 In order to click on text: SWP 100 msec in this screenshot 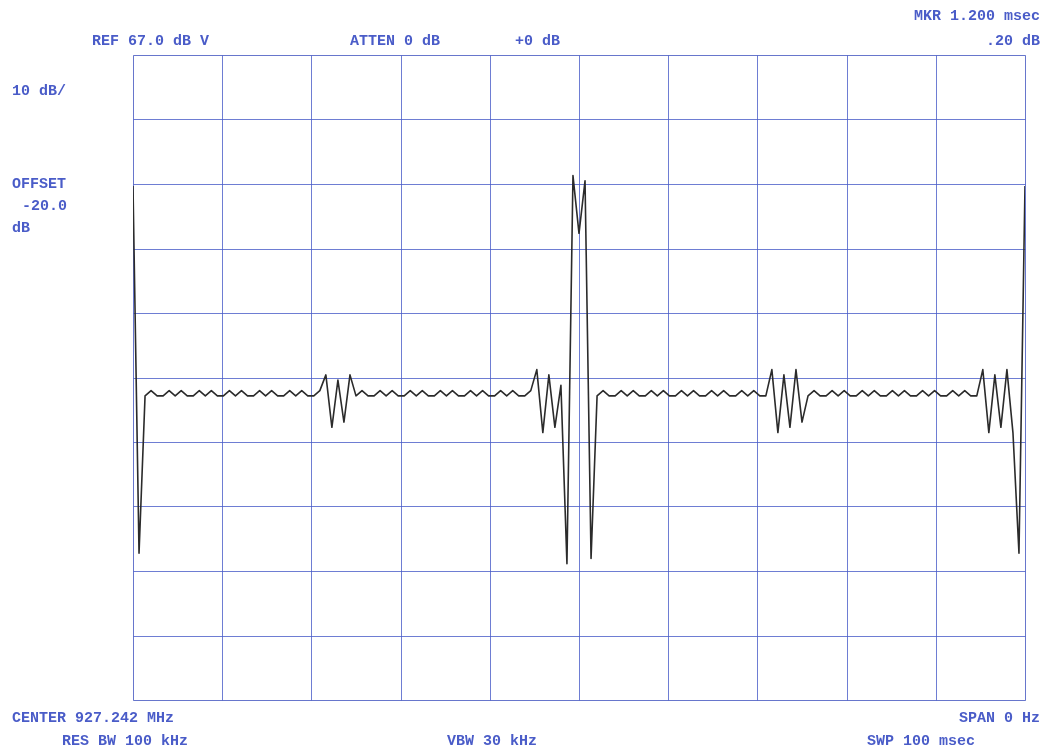, I will do `click(920, 741)`.